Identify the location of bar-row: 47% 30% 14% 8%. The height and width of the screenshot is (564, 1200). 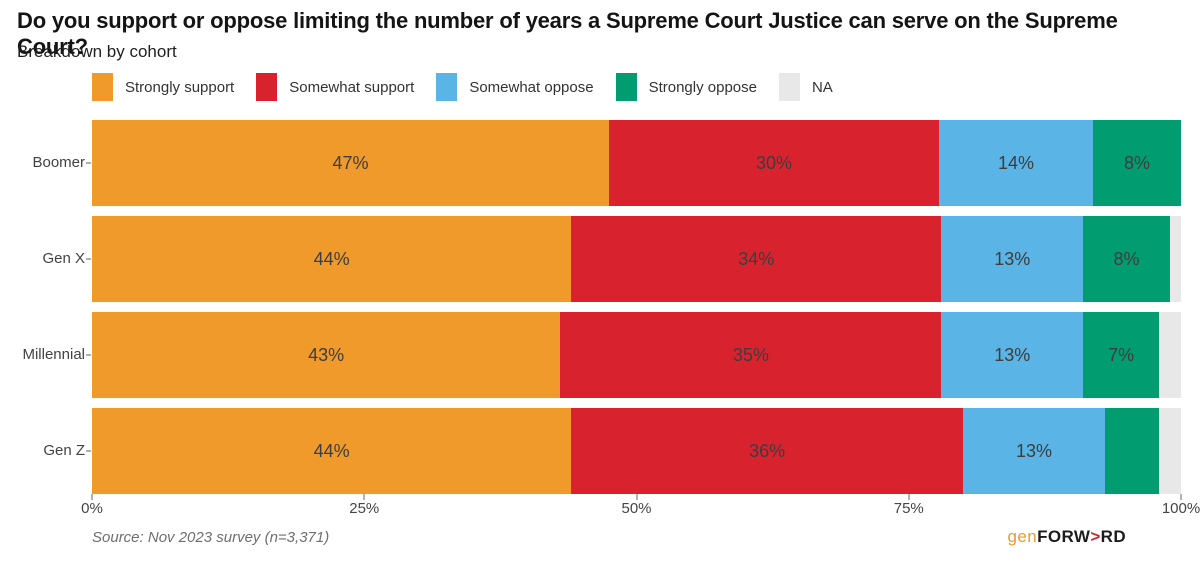
(636, 163).